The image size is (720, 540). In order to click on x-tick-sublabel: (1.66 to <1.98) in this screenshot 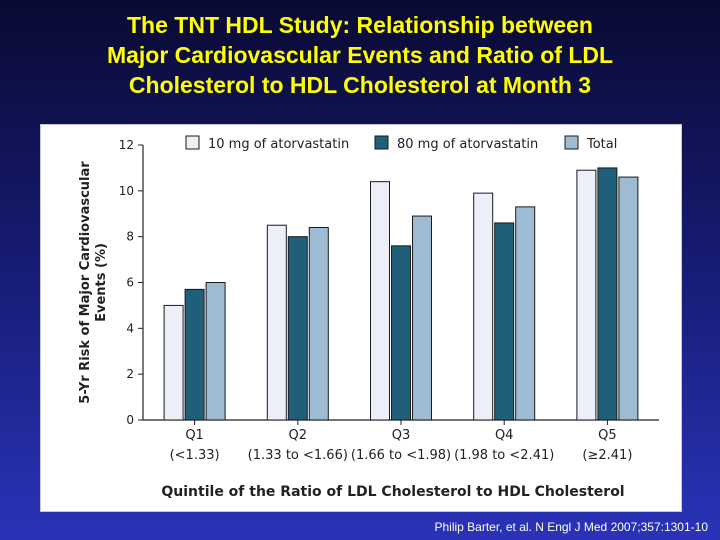, I will do `click(401, 455)`.